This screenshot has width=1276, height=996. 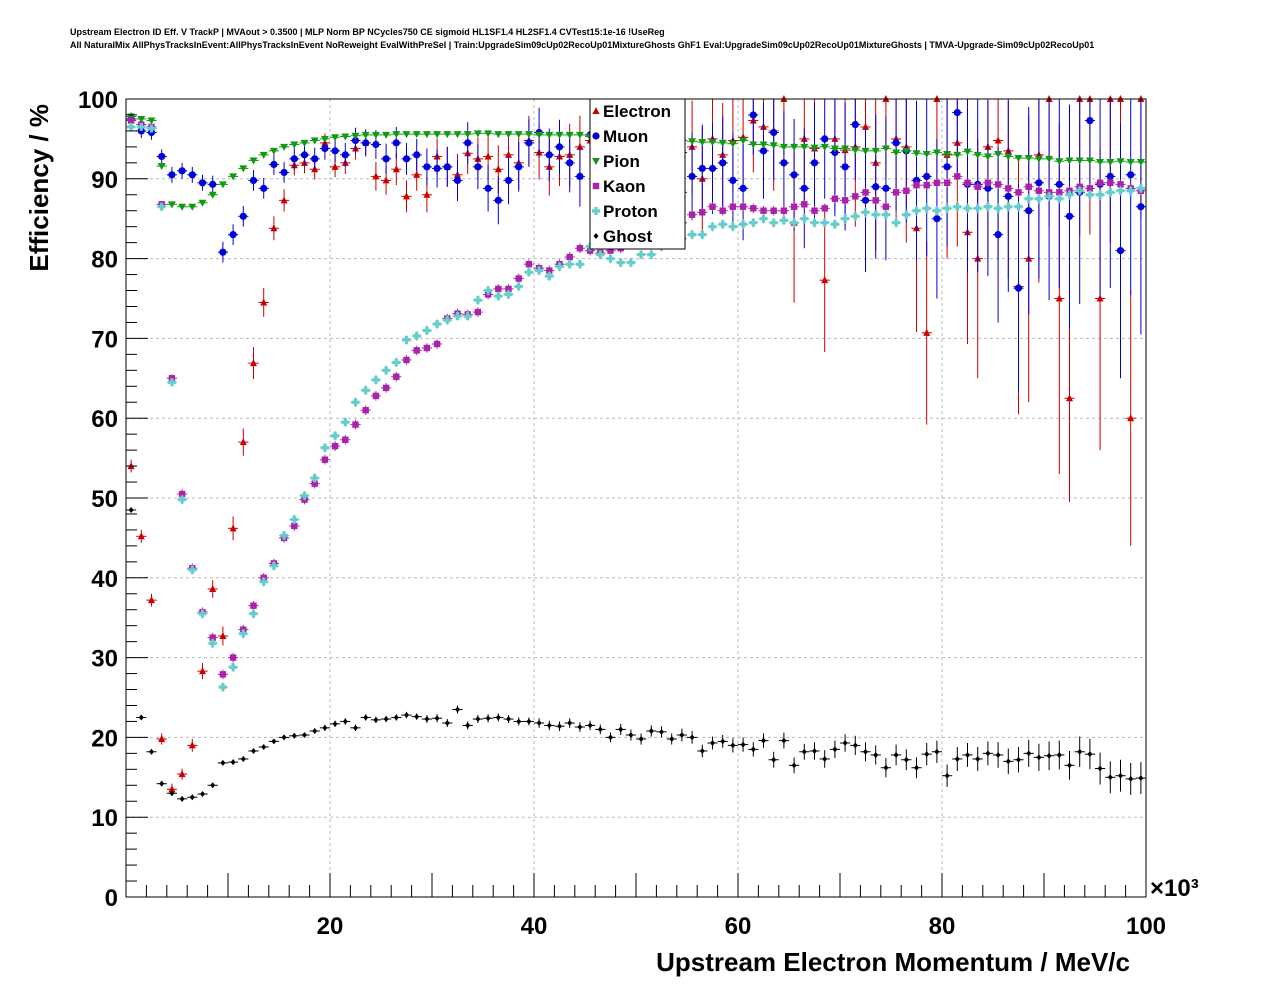 What do you see at coordinates (596, 186) in the screenshot?
I see `legend-marker-kaon` at bounding box center [596, 186].